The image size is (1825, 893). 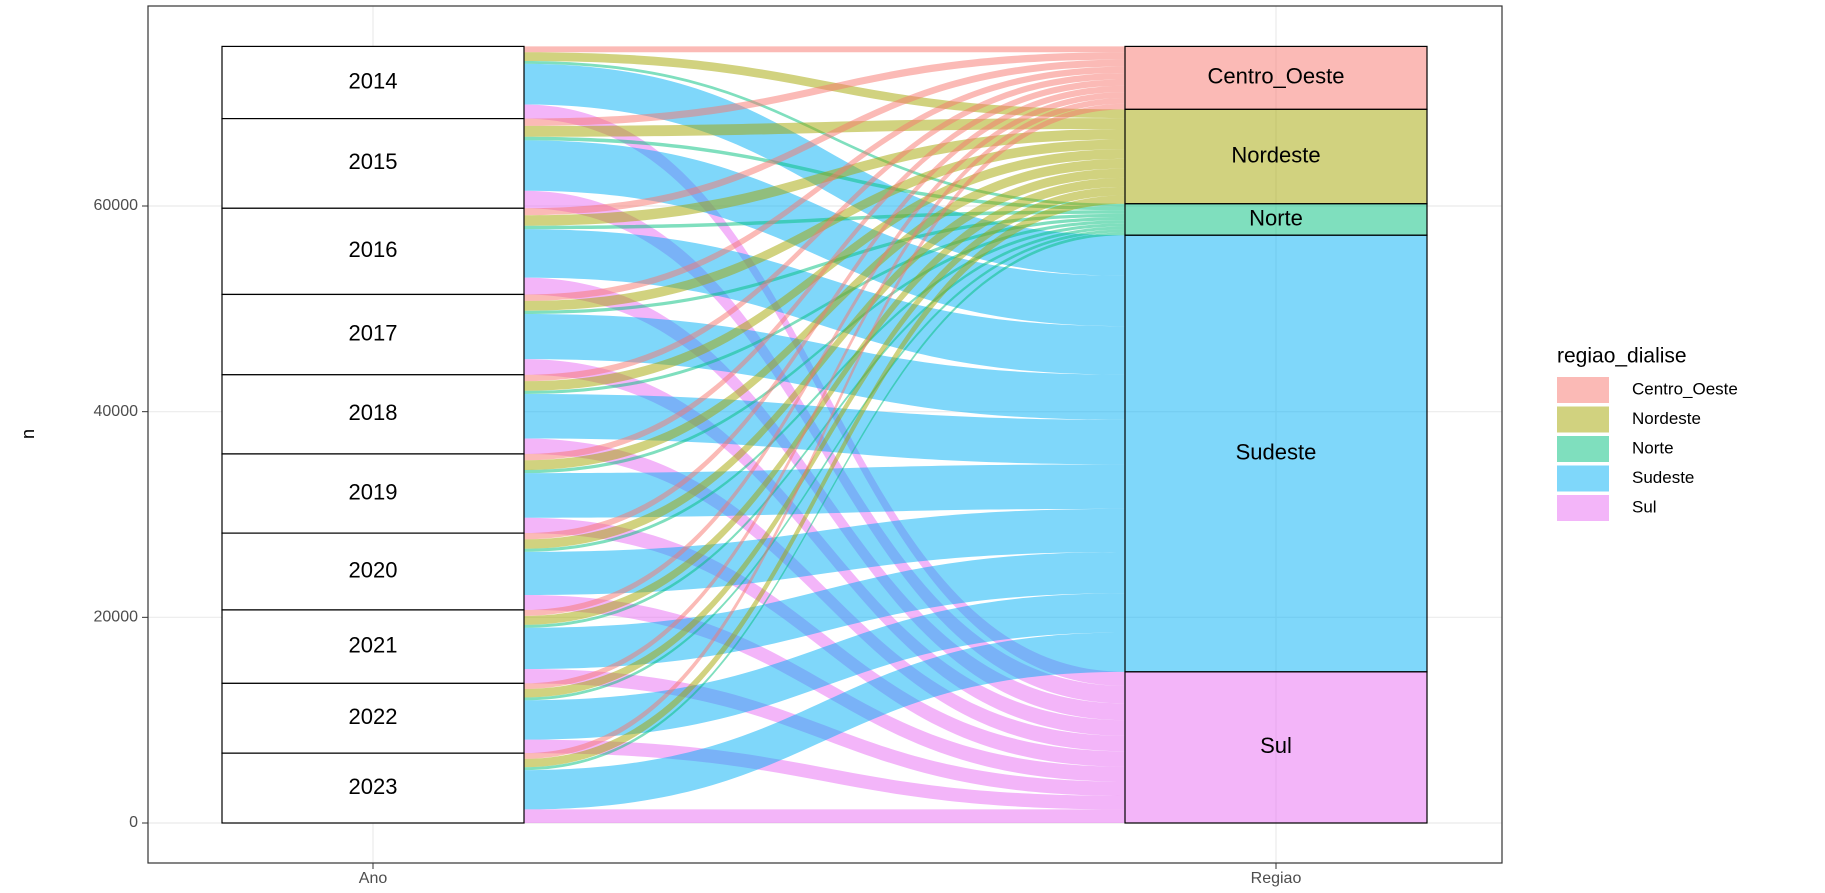 What do you see at coordinates (1653, 447) in the screenshot?
I see `legend-label: Norte` at bounding box center [1653, 447].